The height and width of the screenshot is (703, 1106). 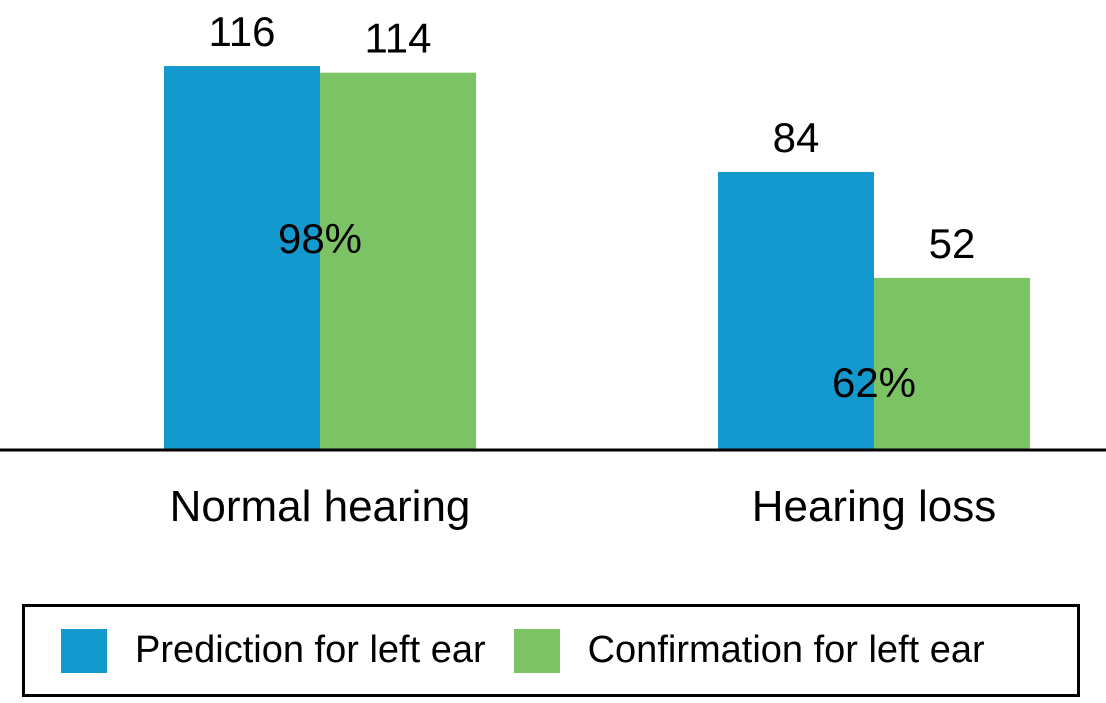 I want to click on data-label-hearing-loss-confirmation: 52, so click(x=952, y=243).